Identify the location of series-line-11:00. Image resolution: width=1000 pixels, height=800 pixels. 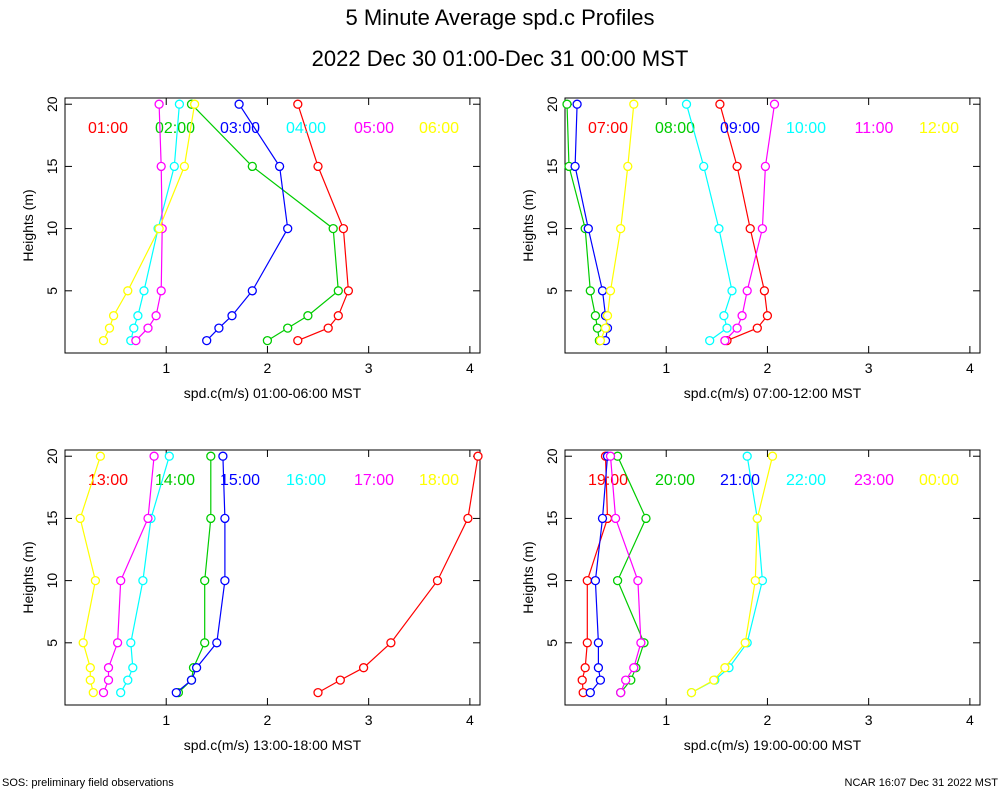
(750, 223).